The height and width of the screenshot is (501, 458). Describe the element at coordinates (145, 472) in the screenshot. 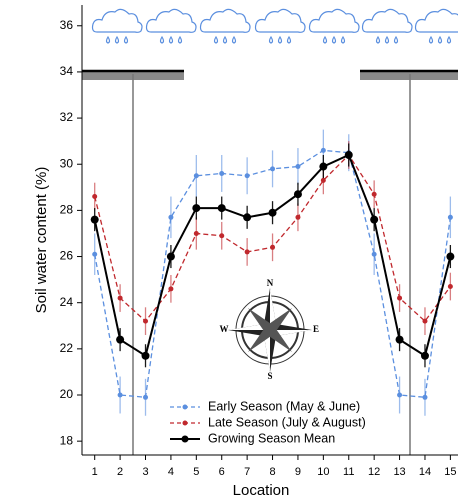

I see `x-tick-label: 3` at that location.